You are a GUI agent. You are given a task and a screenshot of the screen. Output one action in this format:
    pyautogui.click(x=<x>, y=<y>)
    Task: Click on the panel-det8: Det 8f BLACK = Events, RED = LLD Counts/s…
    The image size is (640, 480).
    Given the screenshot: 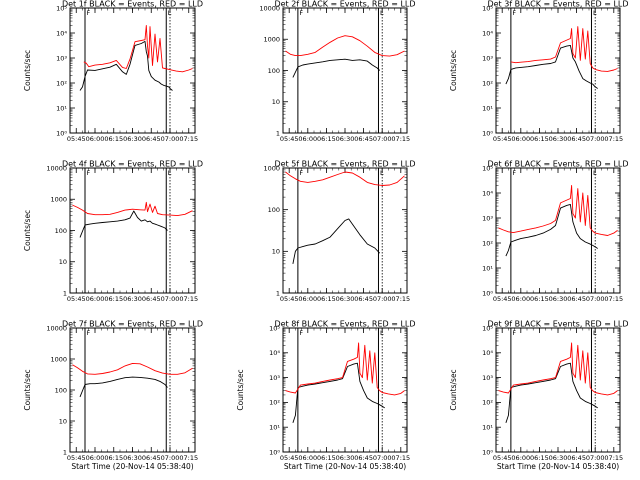 What is the action you would take?
    pyautogui.click(x=326, y=396)
    